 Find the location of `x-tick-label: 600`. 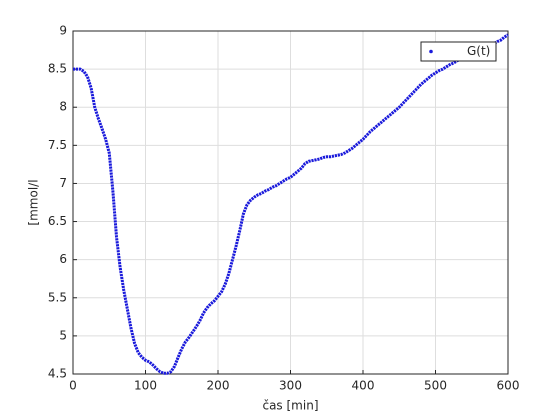

x-tick-label: 600 is located at coordinates (508, 386).